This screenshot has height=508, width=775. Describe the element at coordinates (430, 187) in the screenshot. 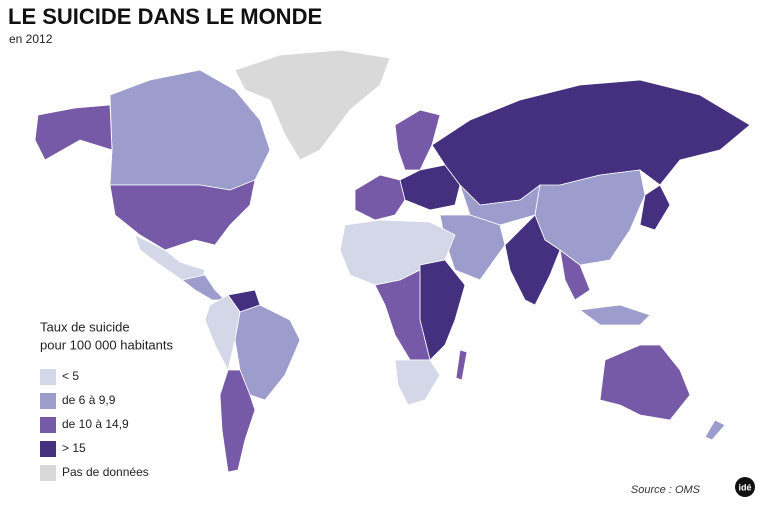

I see `eastern-europe` at that location.